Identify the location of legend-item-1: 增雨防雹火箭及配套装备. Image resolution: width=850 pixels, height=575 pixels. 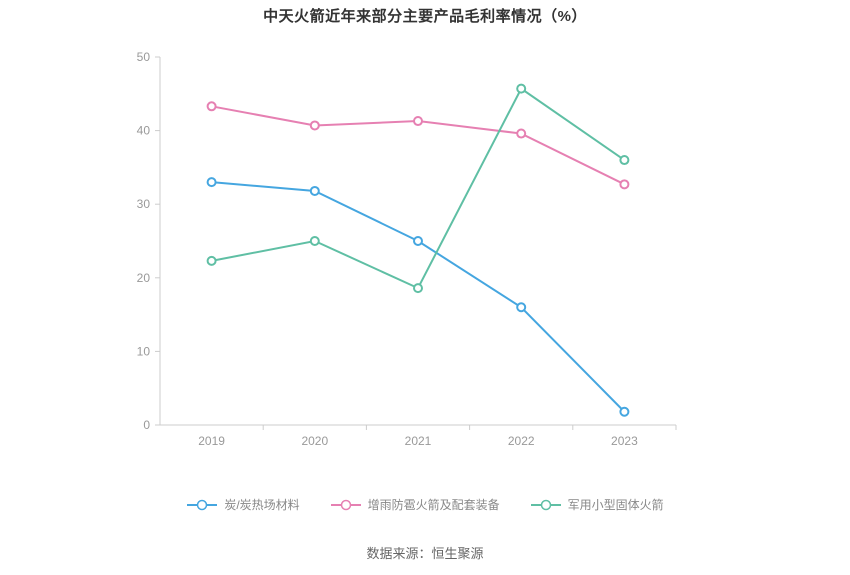
(415, 504).